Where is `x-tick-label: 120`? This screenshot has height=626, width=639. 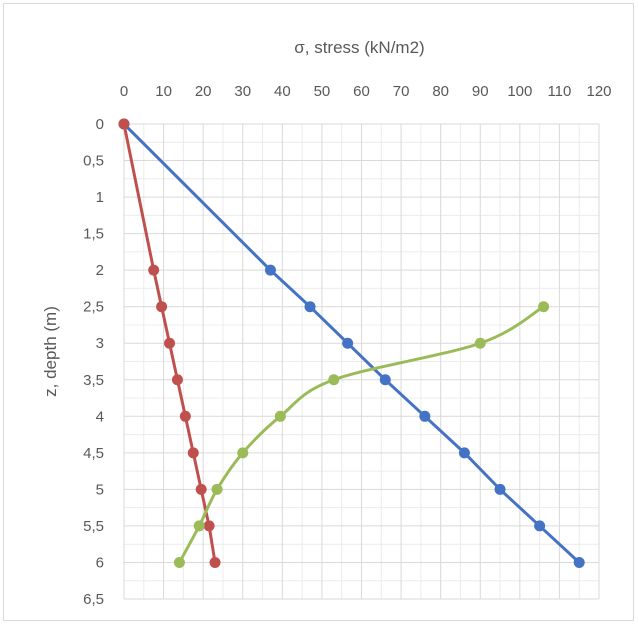 x-tick-label: 120 is located at coordinates (598, 91).